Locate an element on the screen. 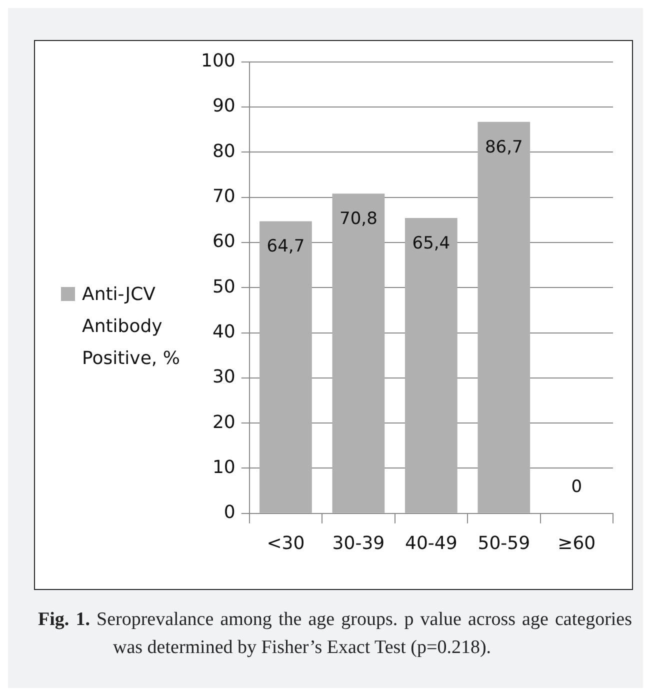 The height and width of the screenshot is (695, 651). y-tick-label: 30 is located at coordinates (224, 377).